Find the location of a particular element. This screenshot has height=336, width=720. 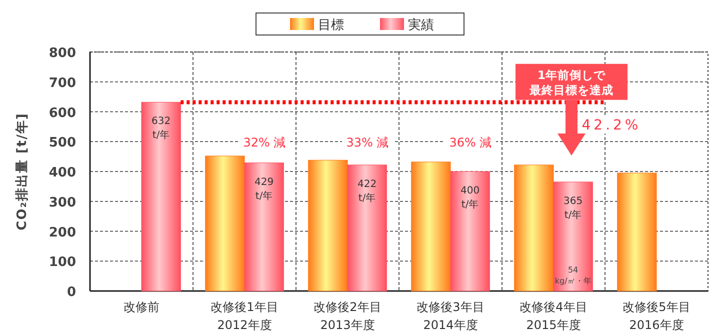

x-tick-label: 改修後3年目 2014年度 is located at coordinates (450, 316).